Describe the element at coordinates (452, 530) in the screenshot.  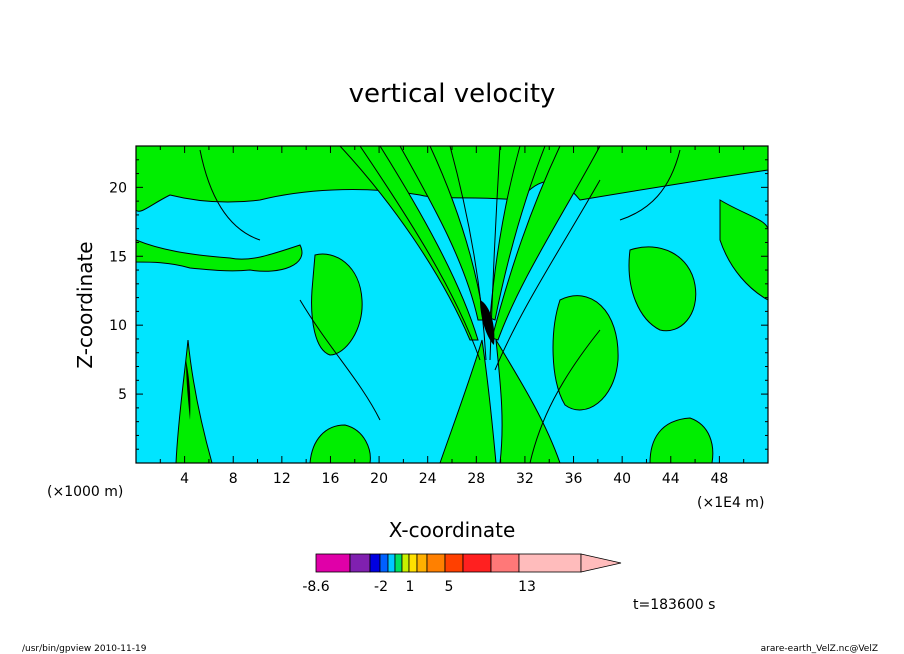
I see `x-axis-label: X-coordinate` at that location.